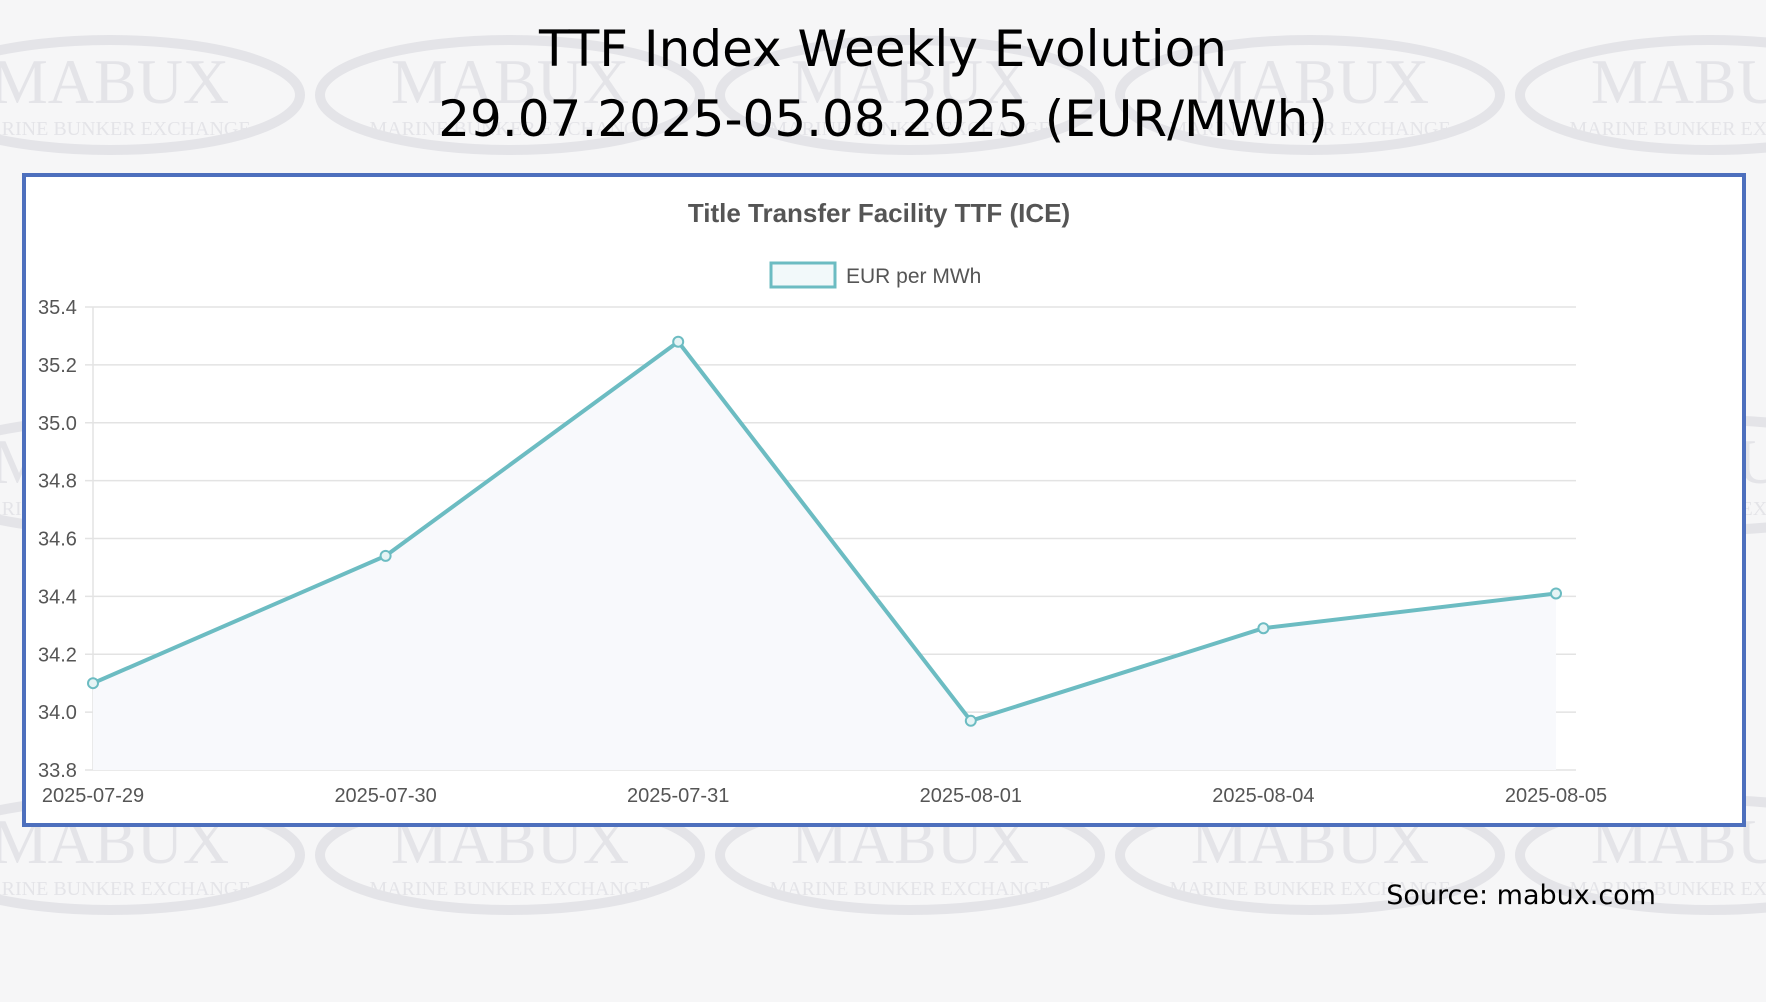 The image size is (1766, 1002). What do you see at coordinates (678, 796) in the screenshot?
I see `x-tick-label: 2025-07-31` at bounding box center [678, 796].